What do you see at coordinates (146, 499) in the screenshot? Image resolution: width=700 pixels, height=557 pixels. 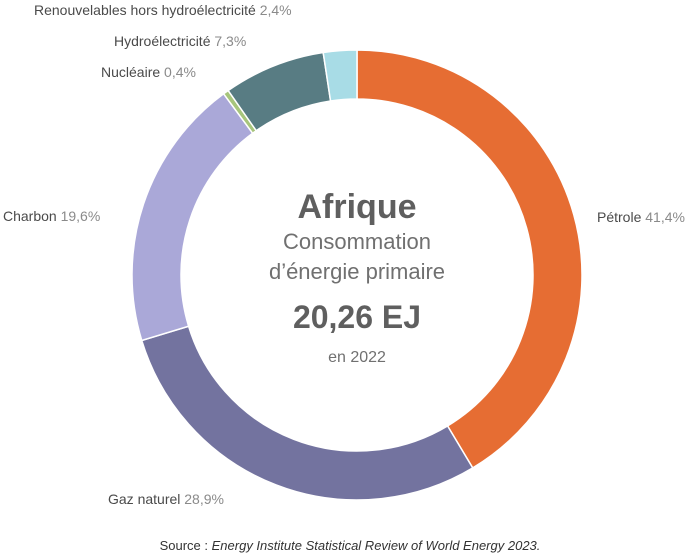 I see `label-name-gaz-naturel: Gaz naturel` at bounding box center [146, 499].